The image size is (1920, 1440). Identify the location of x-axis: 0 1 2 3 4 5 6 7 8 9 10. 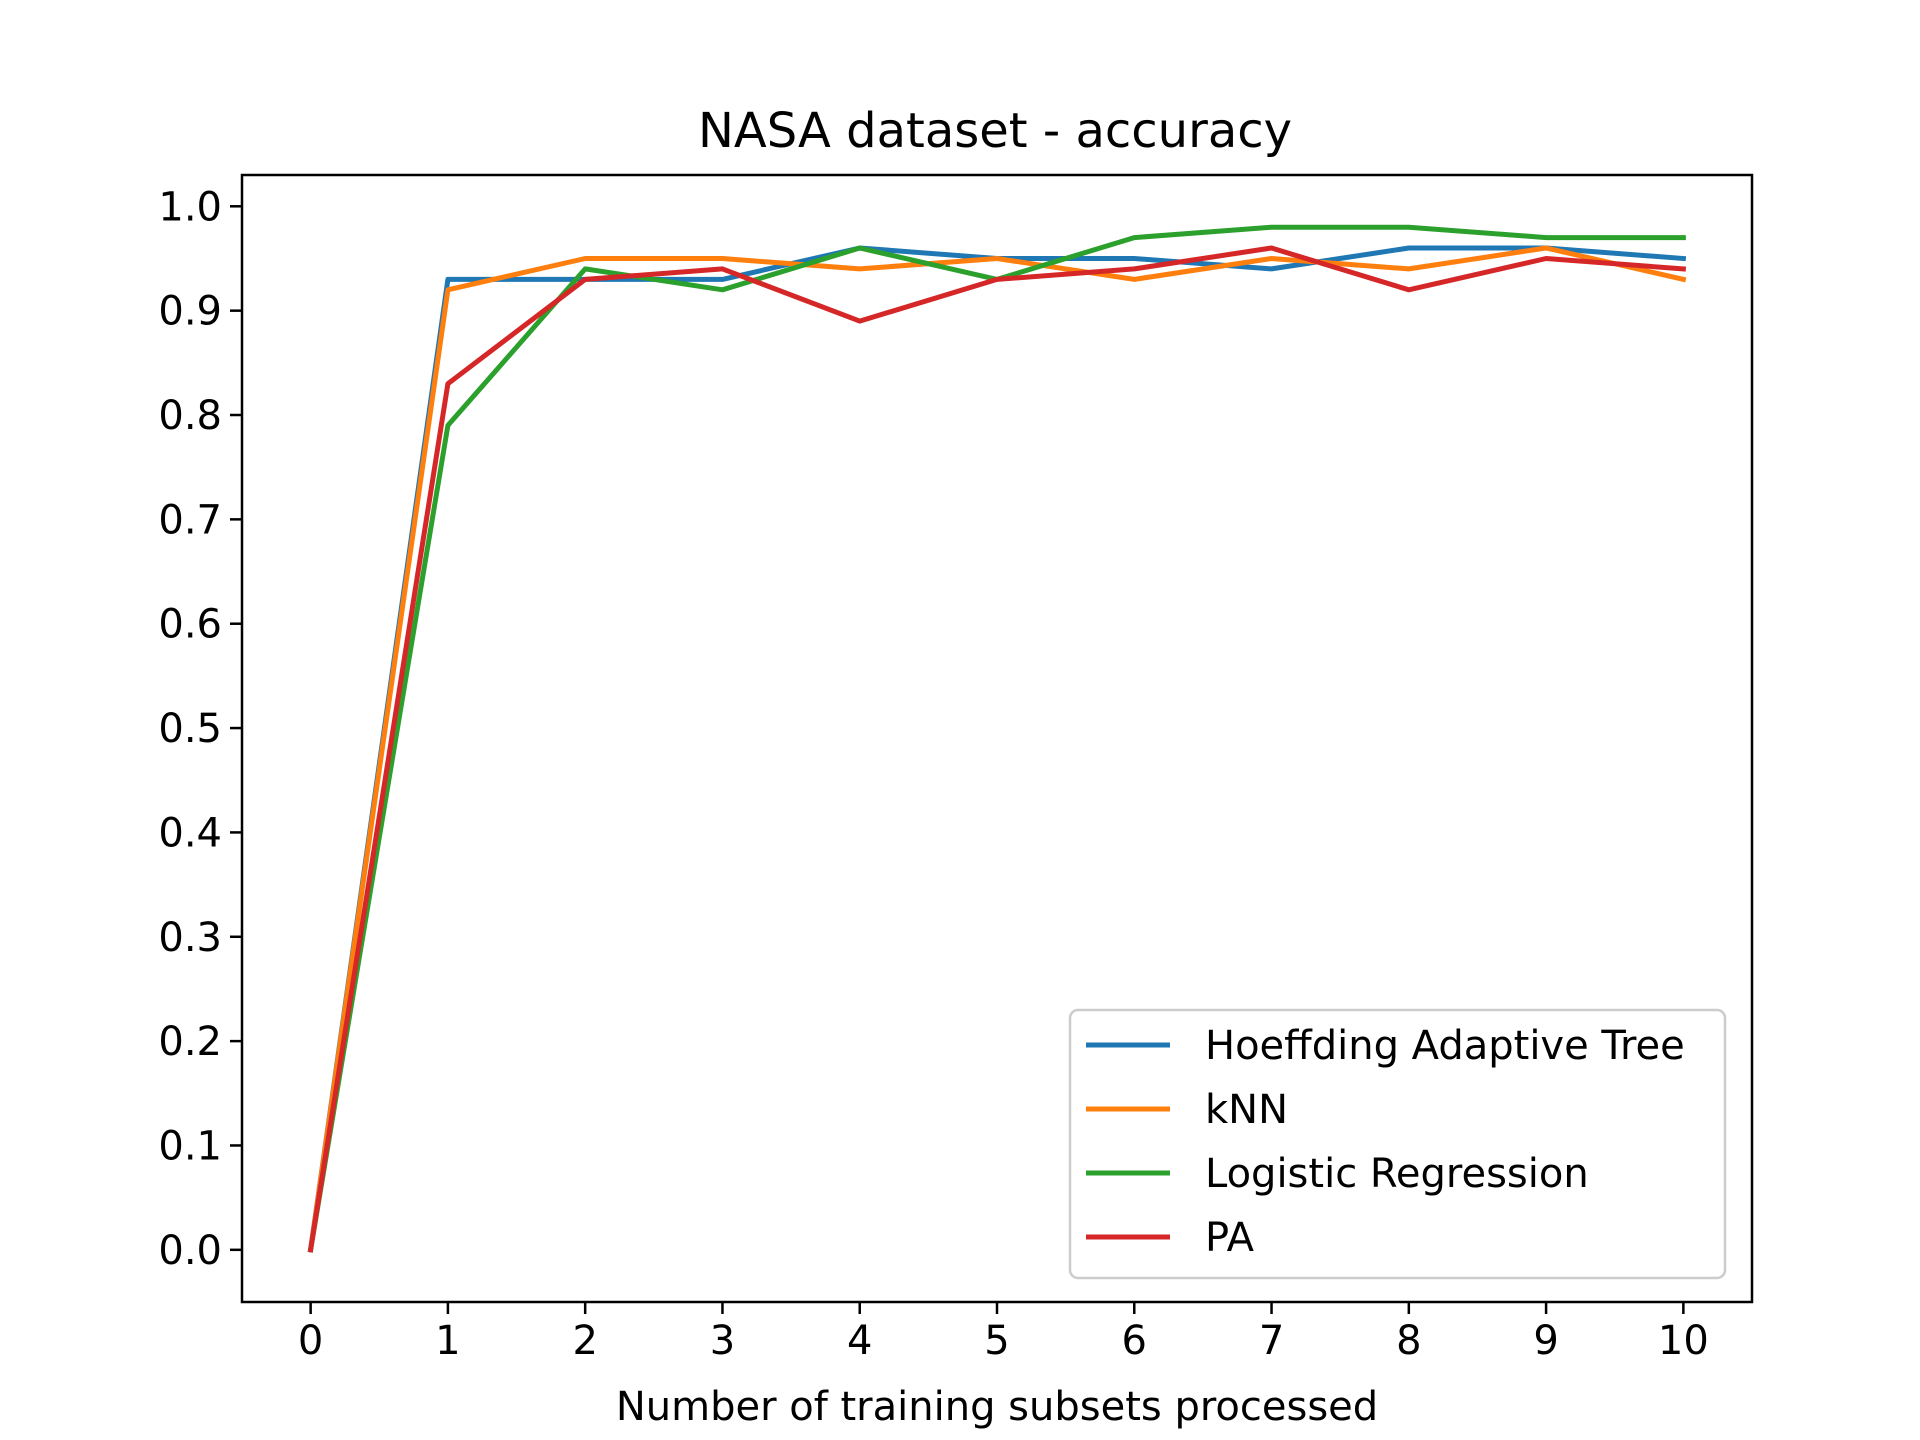
(1003, 1333).